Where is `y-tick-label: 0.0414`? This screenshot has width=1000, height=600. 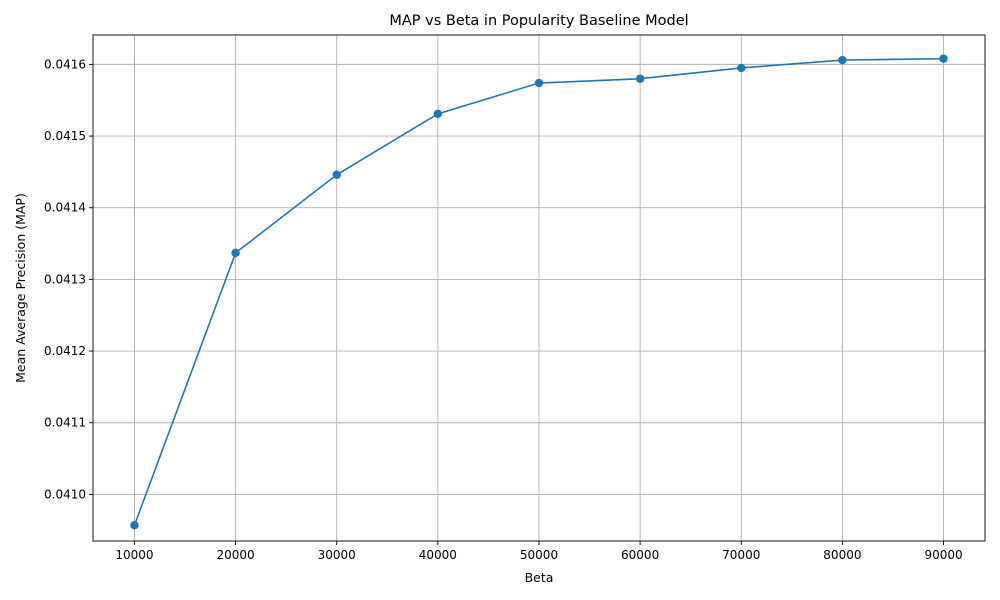
y-tick-label: 0.0414 is located at coordinates (65, 208).